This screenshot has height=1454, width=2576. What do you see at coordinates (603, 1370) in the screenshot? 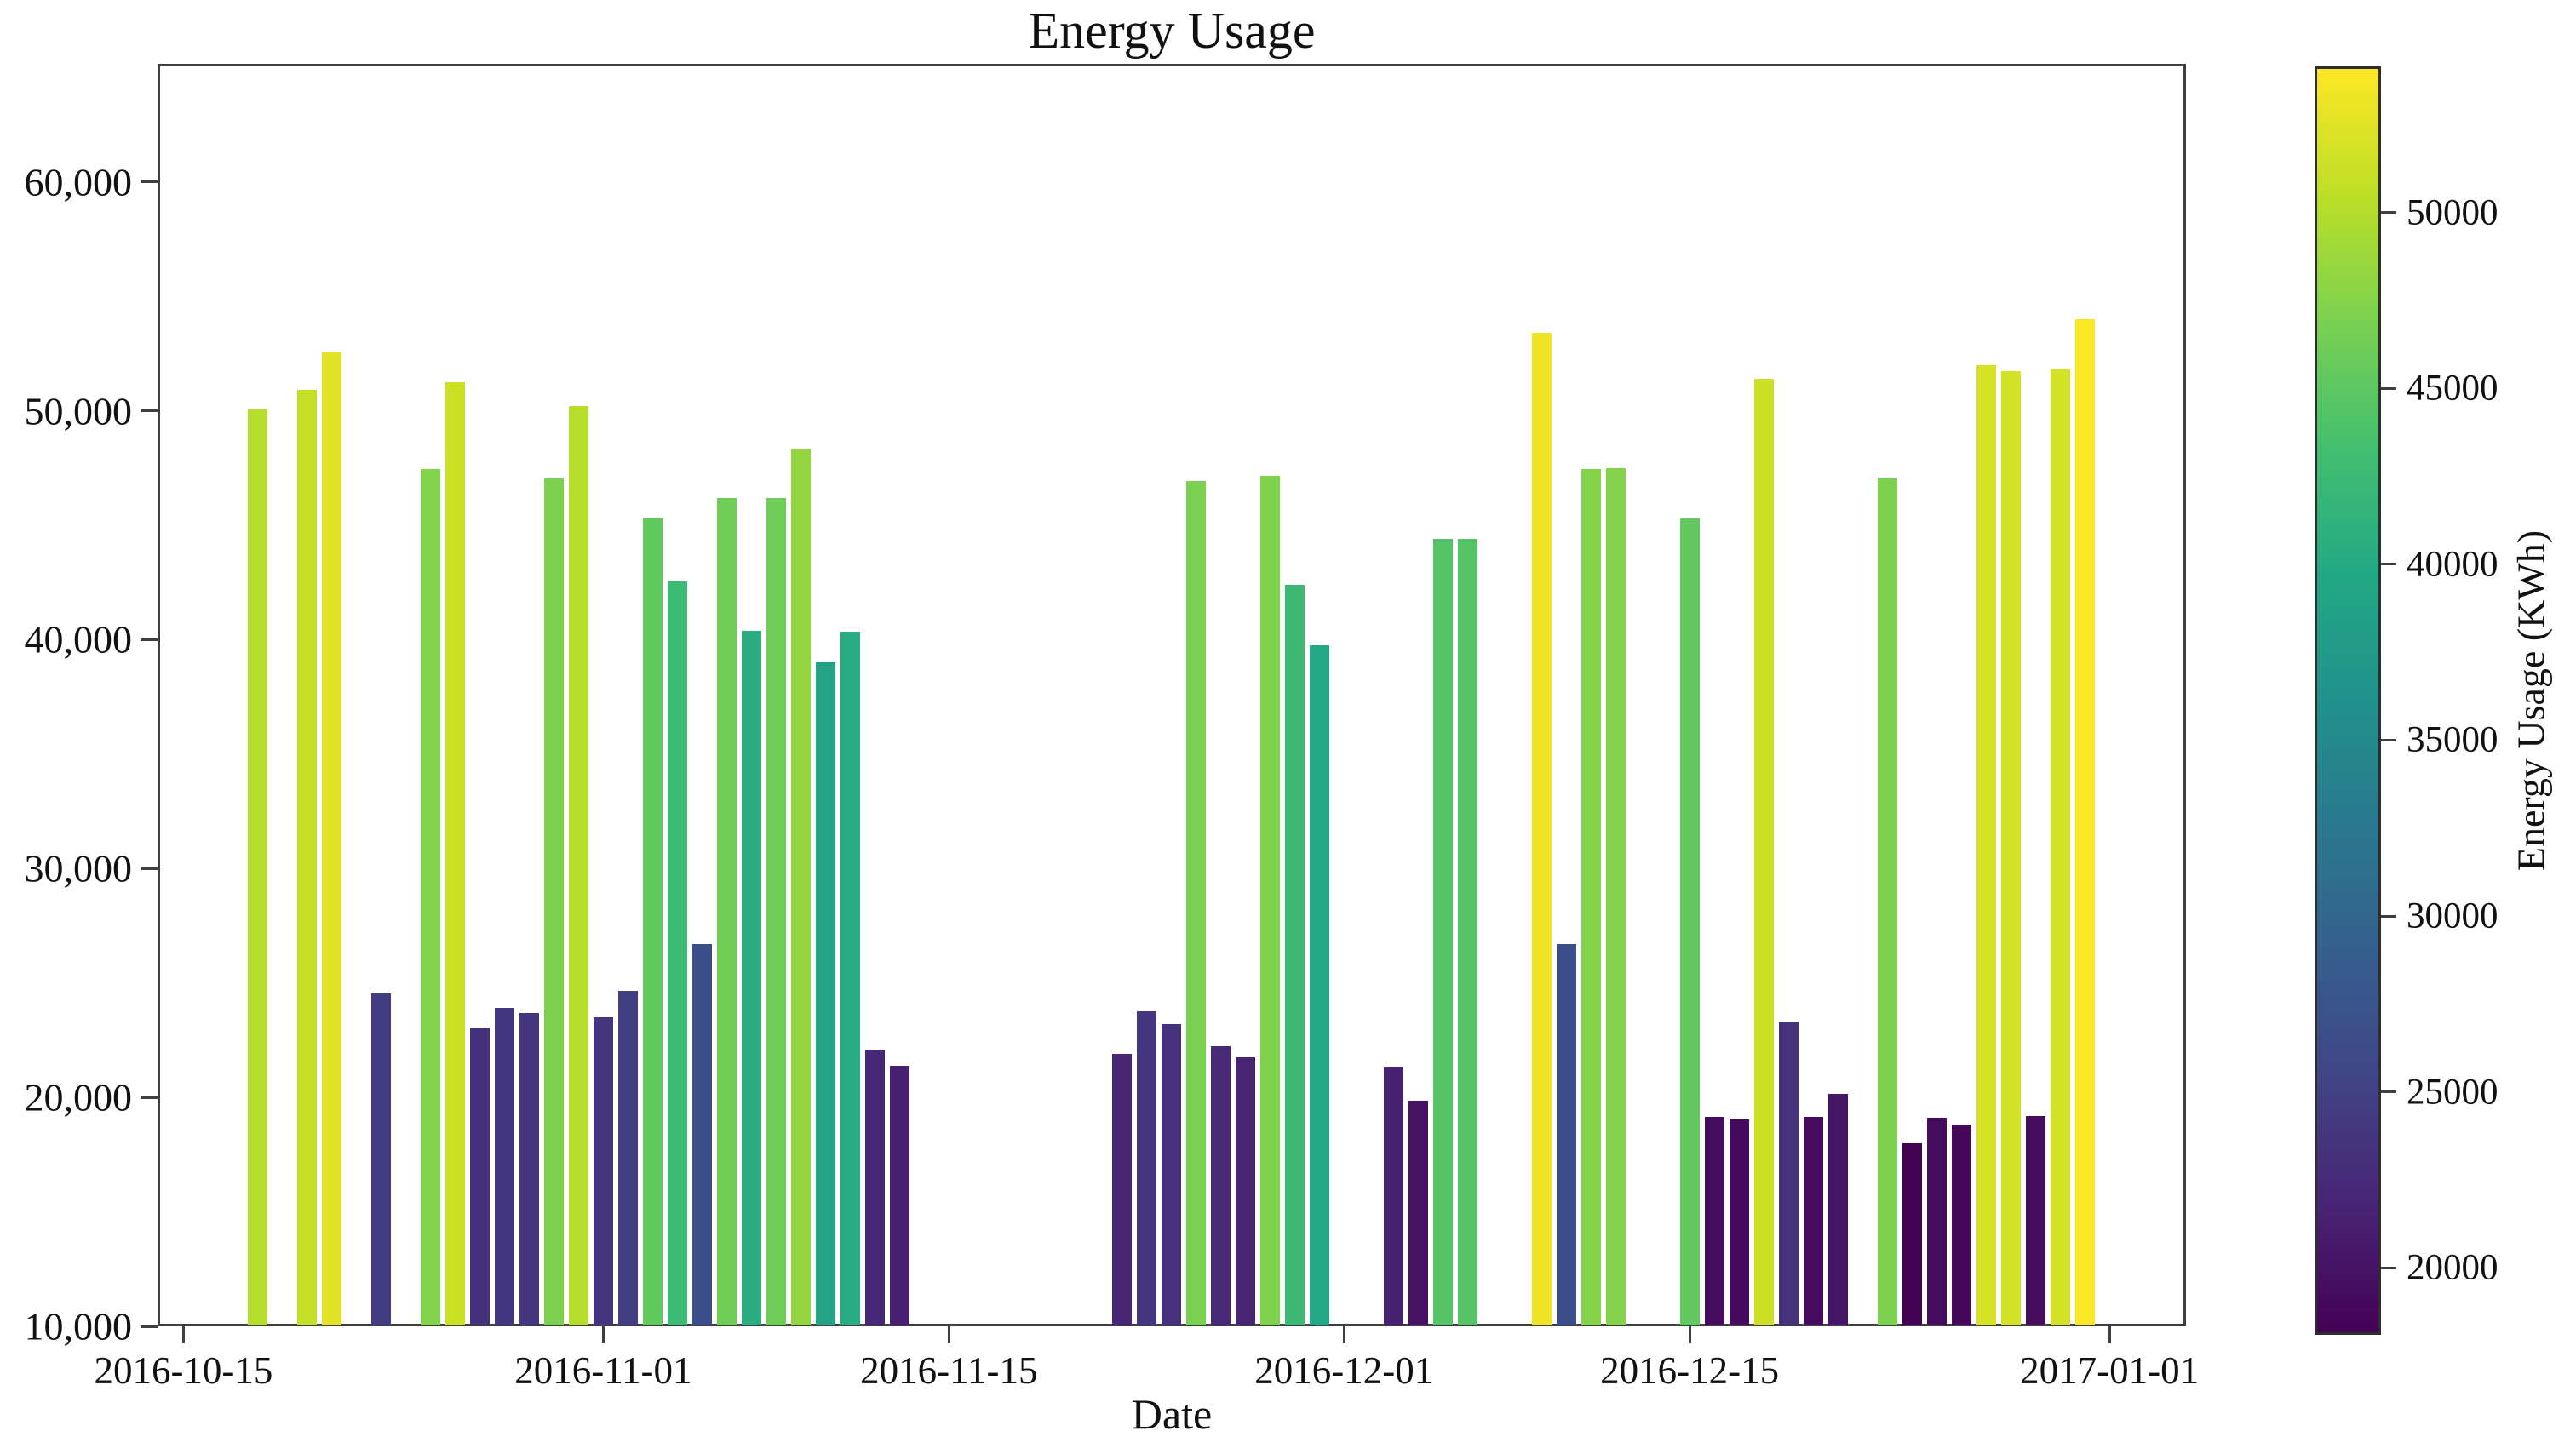
I see `x-tick-label: 2016-11-01` at bounding box center [603, 1370].